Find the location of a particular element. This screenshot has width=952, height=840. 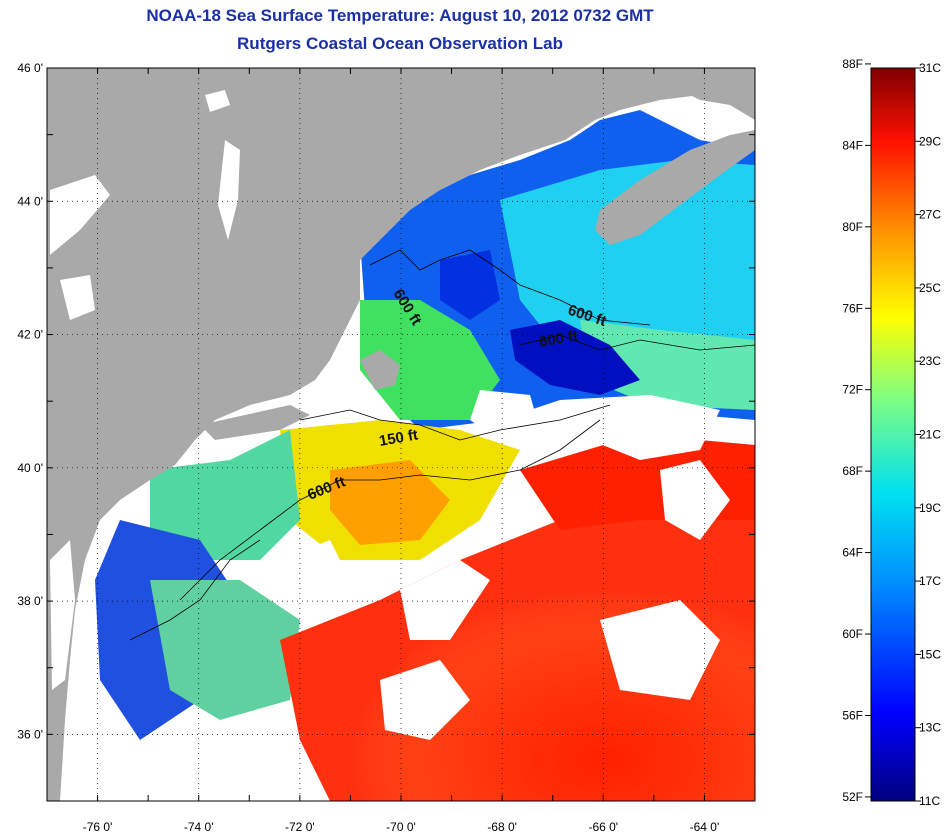

colorbar-celsius-label: 21C is located at coordinates (930, 435).